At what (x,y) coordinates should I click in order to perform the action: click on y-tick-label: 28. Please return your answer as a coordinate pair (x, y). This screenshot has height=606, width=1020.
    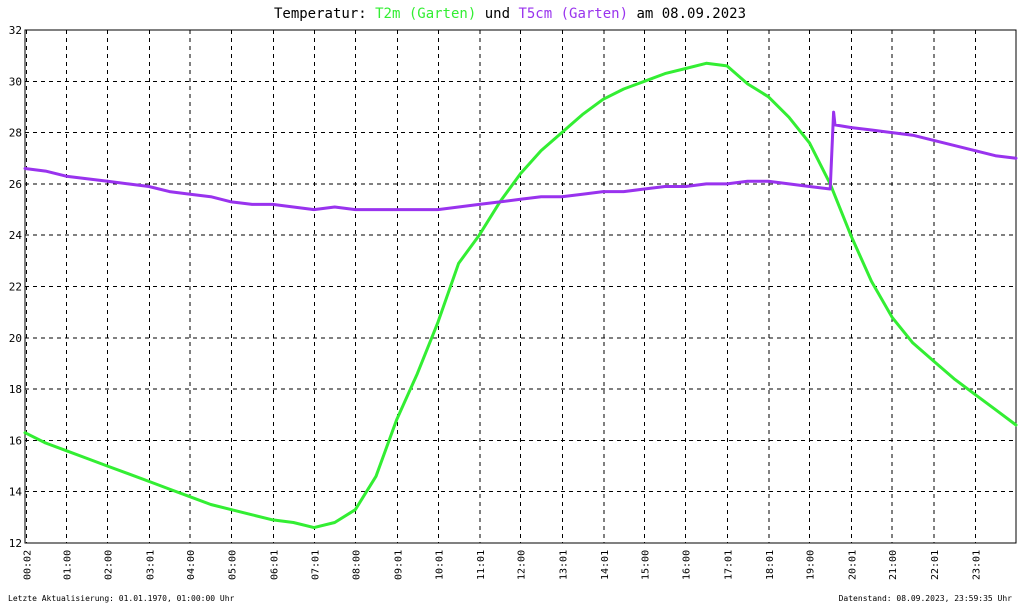
    Looking at the image, I should click on (15, 133).